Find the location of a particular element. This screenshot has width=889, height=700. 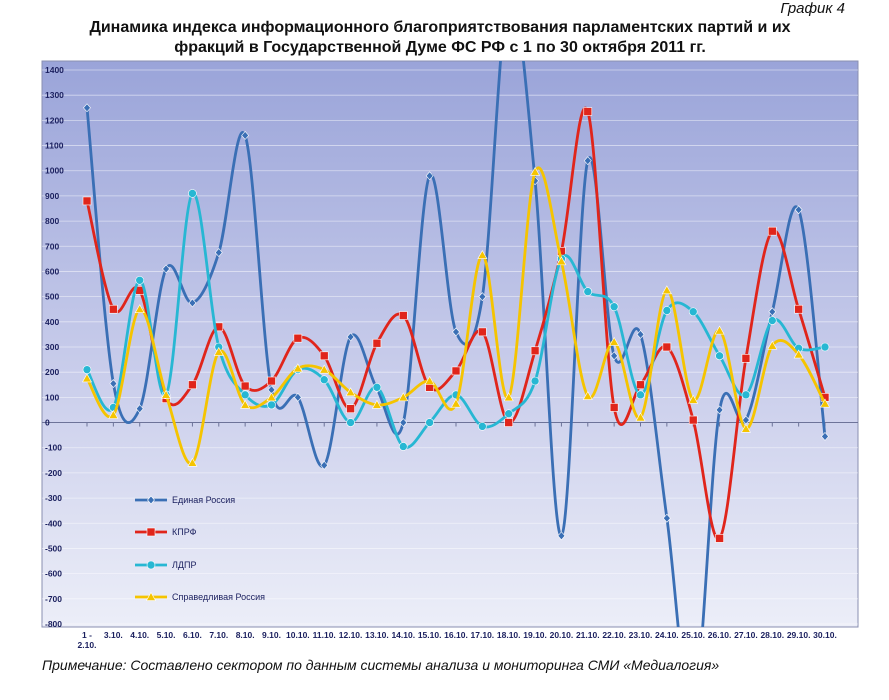

y-tick-label: 1200 is located at coordinates (54, 120).